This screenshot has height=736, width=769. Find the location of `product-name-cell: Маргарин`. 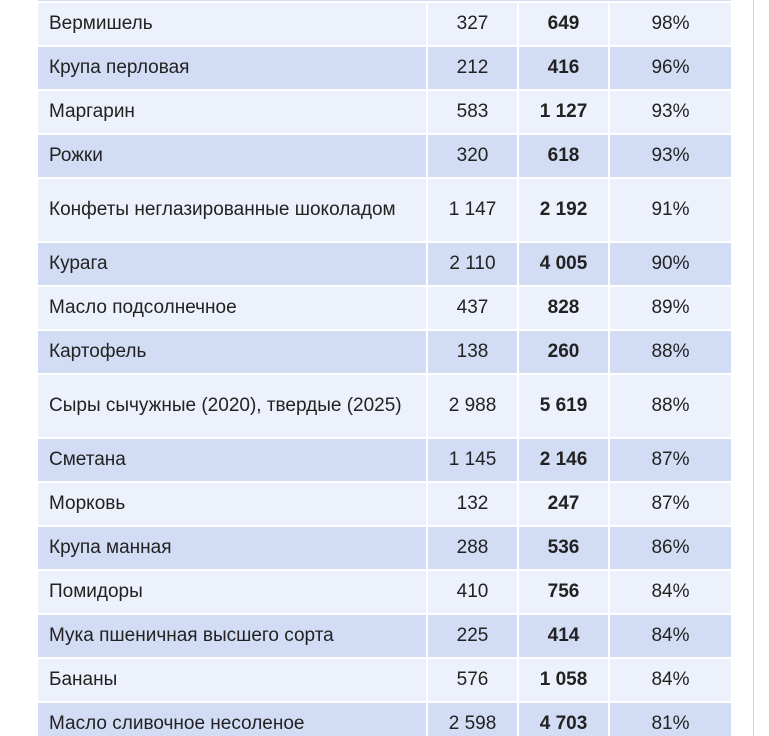

product-name-cell: Маргарин is located at coordinates (233, 113).